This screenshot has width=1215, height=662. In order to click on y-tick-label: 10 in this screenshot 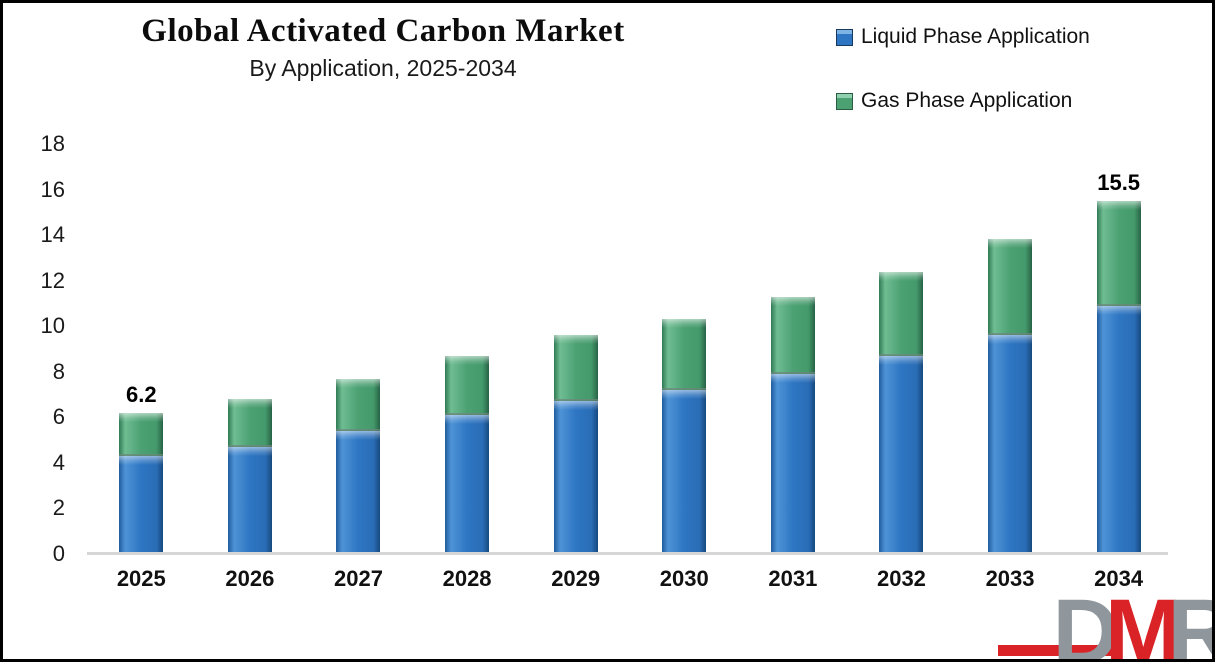, I will do `click(52, 326)`.